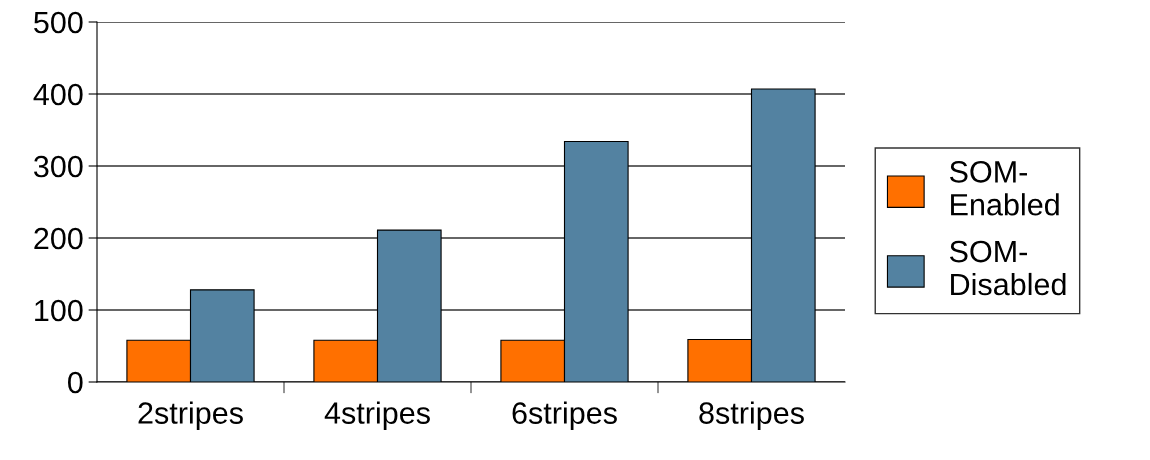  I want to click on y-tick-label: 0, so click(75, 382).